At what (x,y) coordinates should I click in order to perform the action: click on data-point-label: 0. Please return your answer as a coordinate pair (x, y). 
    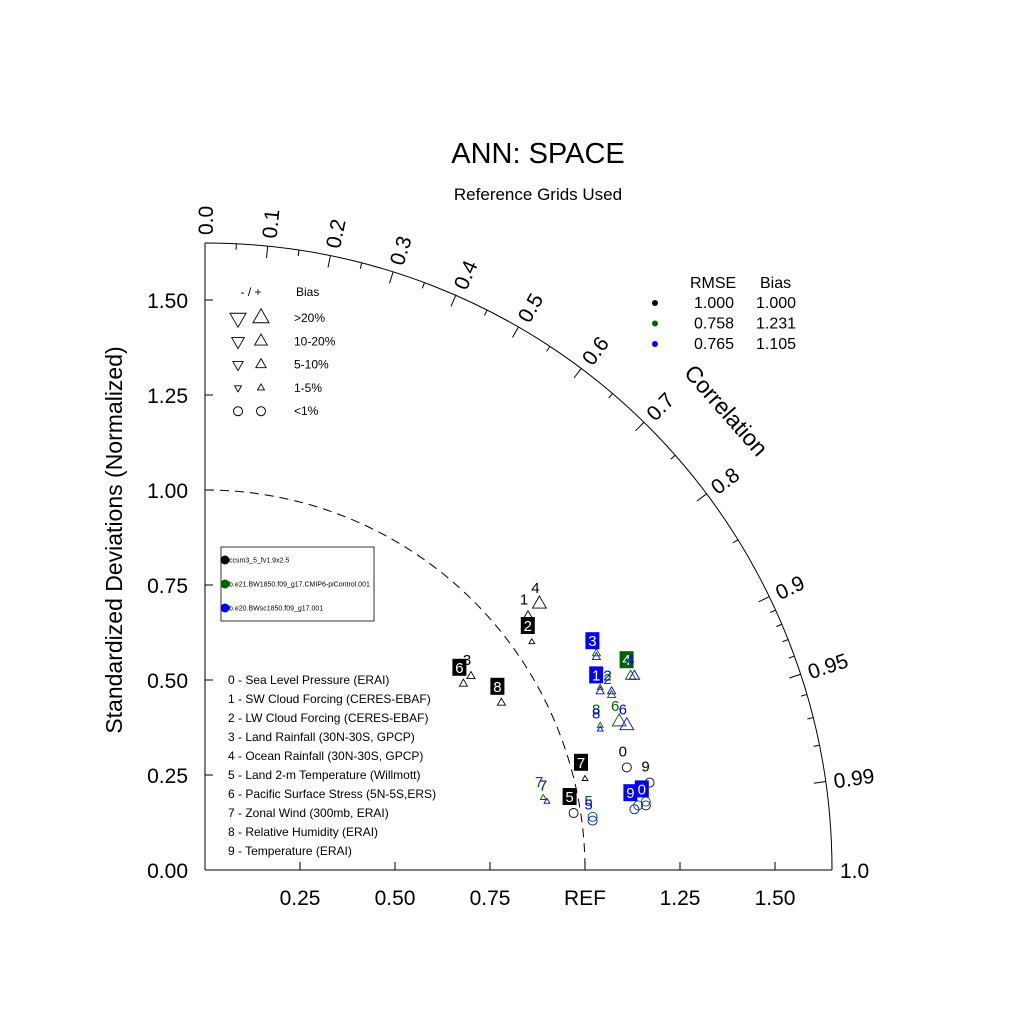
    Looking at the image, I should click on (642, 789).